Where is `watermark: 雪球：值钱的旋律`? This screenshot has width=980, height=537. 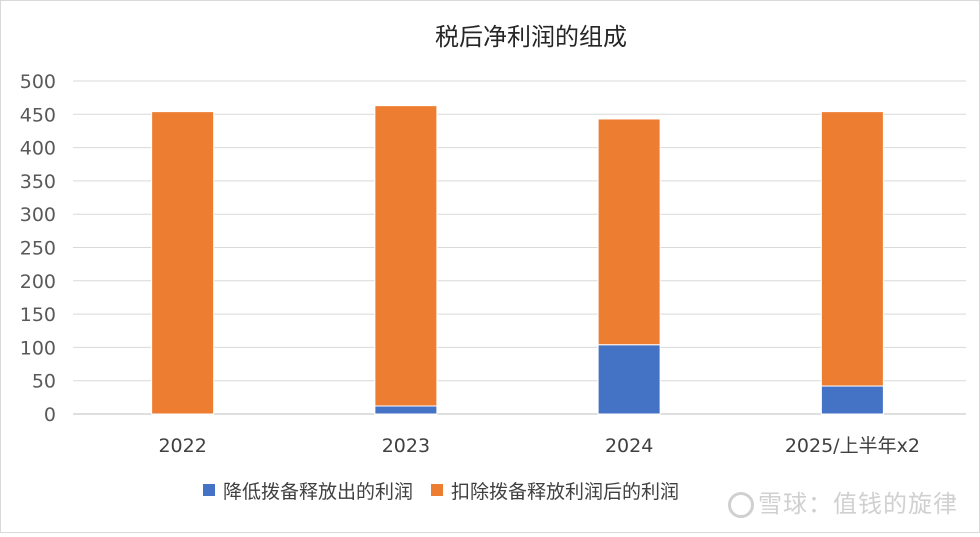
watermark: 雪球：值钱的旋律 is located at coordinates (843, 501).